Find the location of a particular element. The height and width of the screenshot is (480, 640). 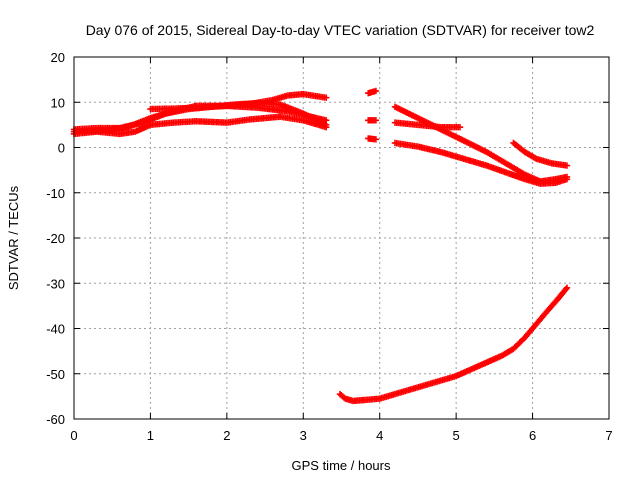

x-tick-label: 3 is located at coordinates (303, 435).